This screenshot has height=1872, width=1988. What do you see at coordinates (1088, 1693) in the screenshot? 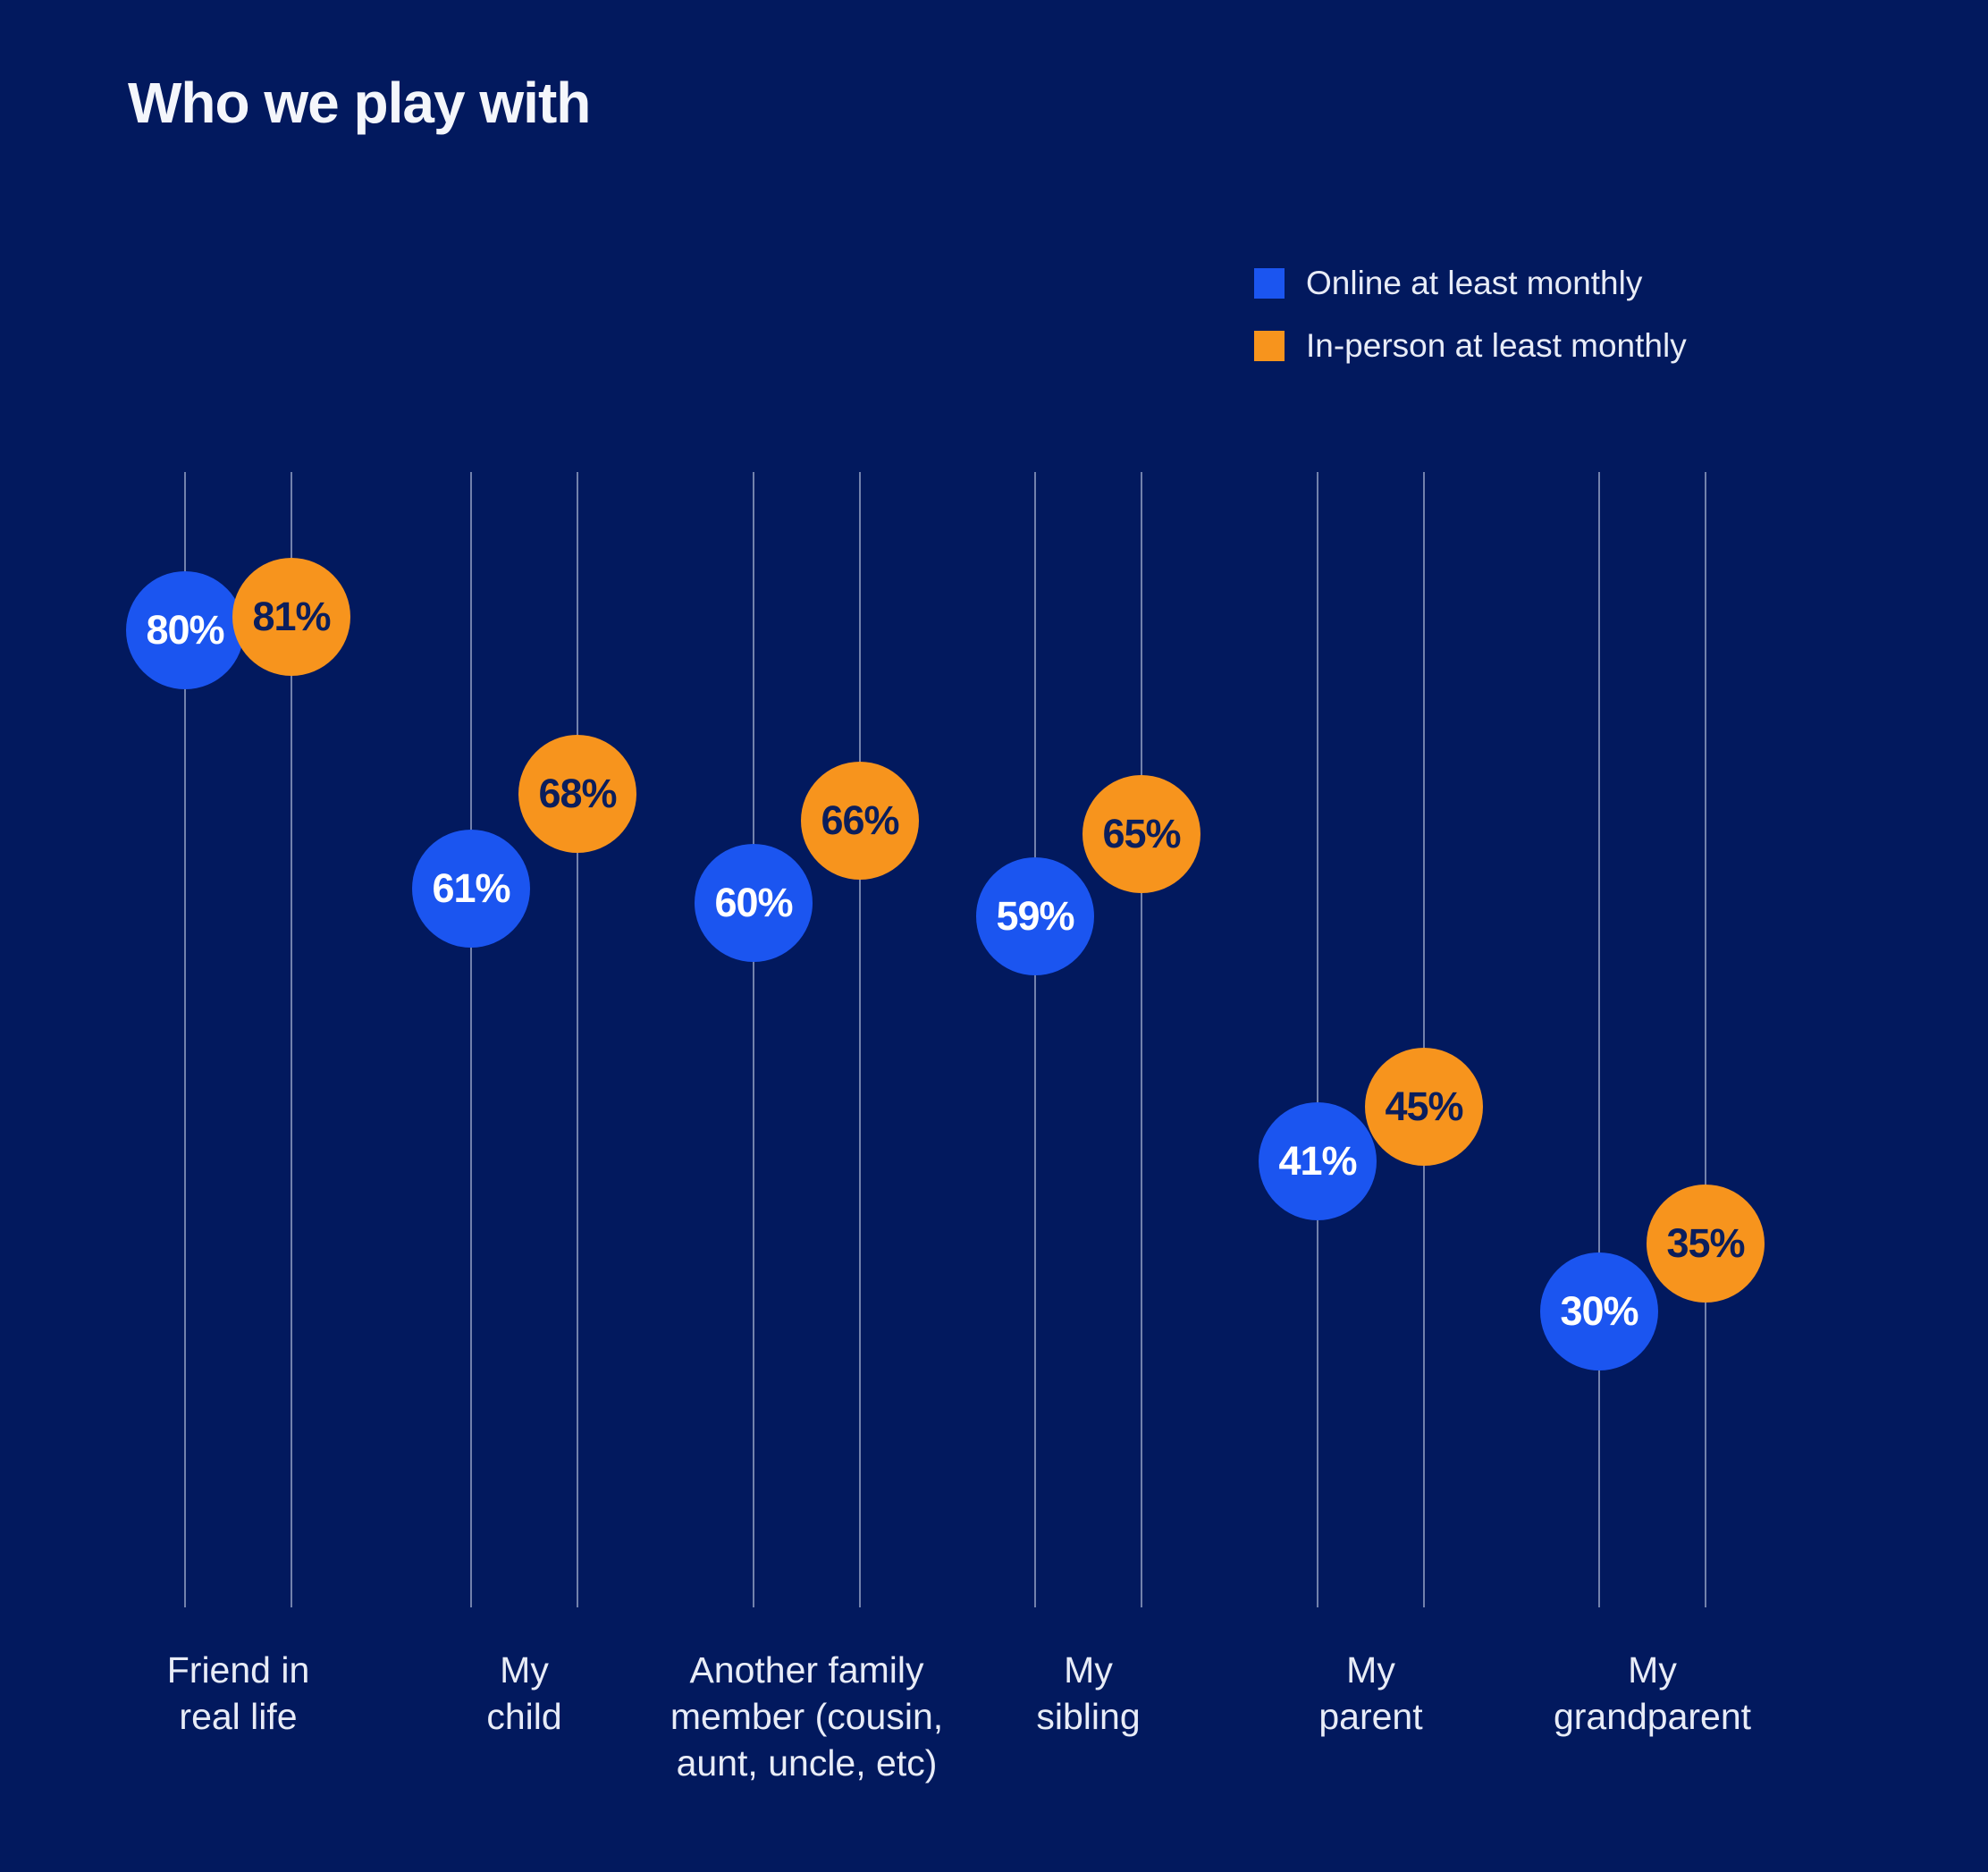
I see `category-label: My sibling` at bounding box center [1088, 1693].